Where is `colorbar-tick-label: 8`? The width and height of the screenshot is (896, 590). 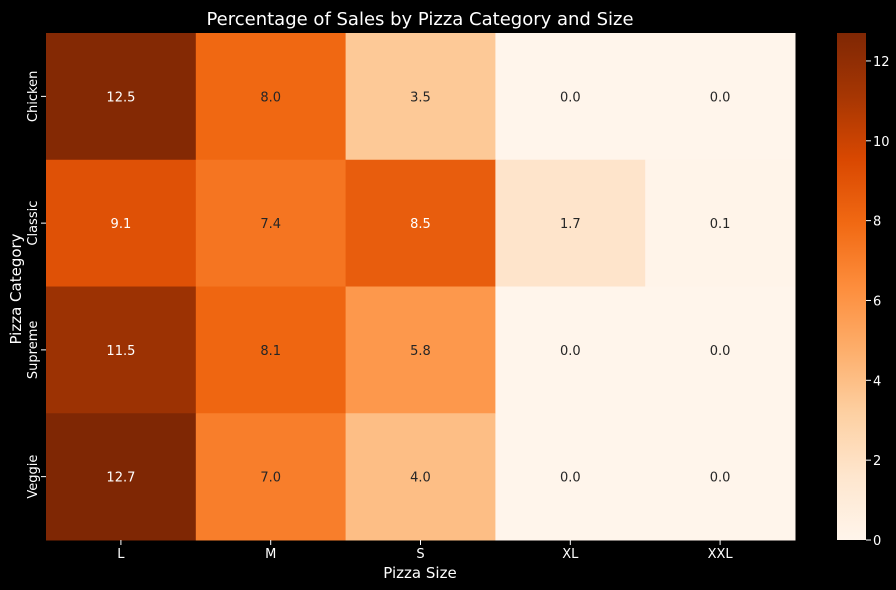
colorbar-tick-label: 8 is located at coordinates (877, 222).